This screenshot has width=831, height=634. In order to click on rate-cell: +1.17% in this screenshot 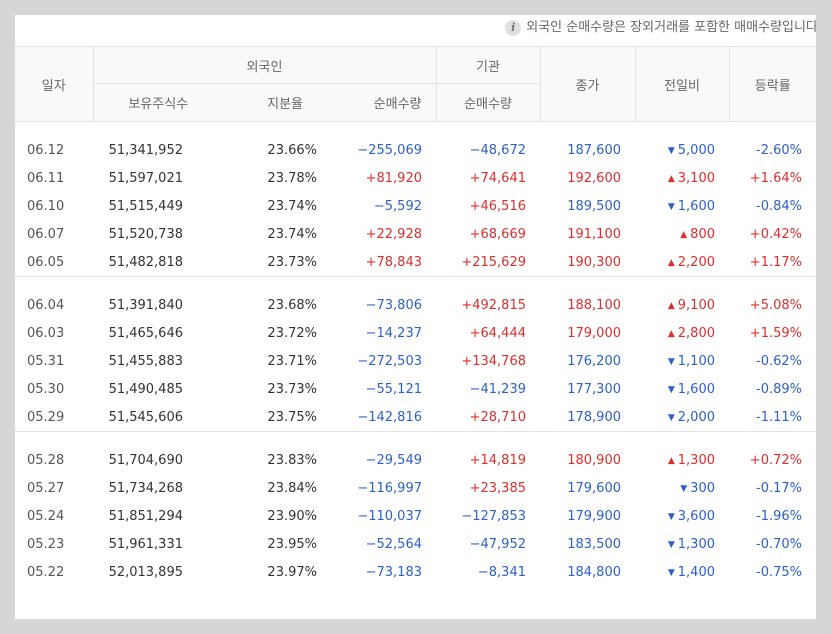, I will do `click(775, 262)`.